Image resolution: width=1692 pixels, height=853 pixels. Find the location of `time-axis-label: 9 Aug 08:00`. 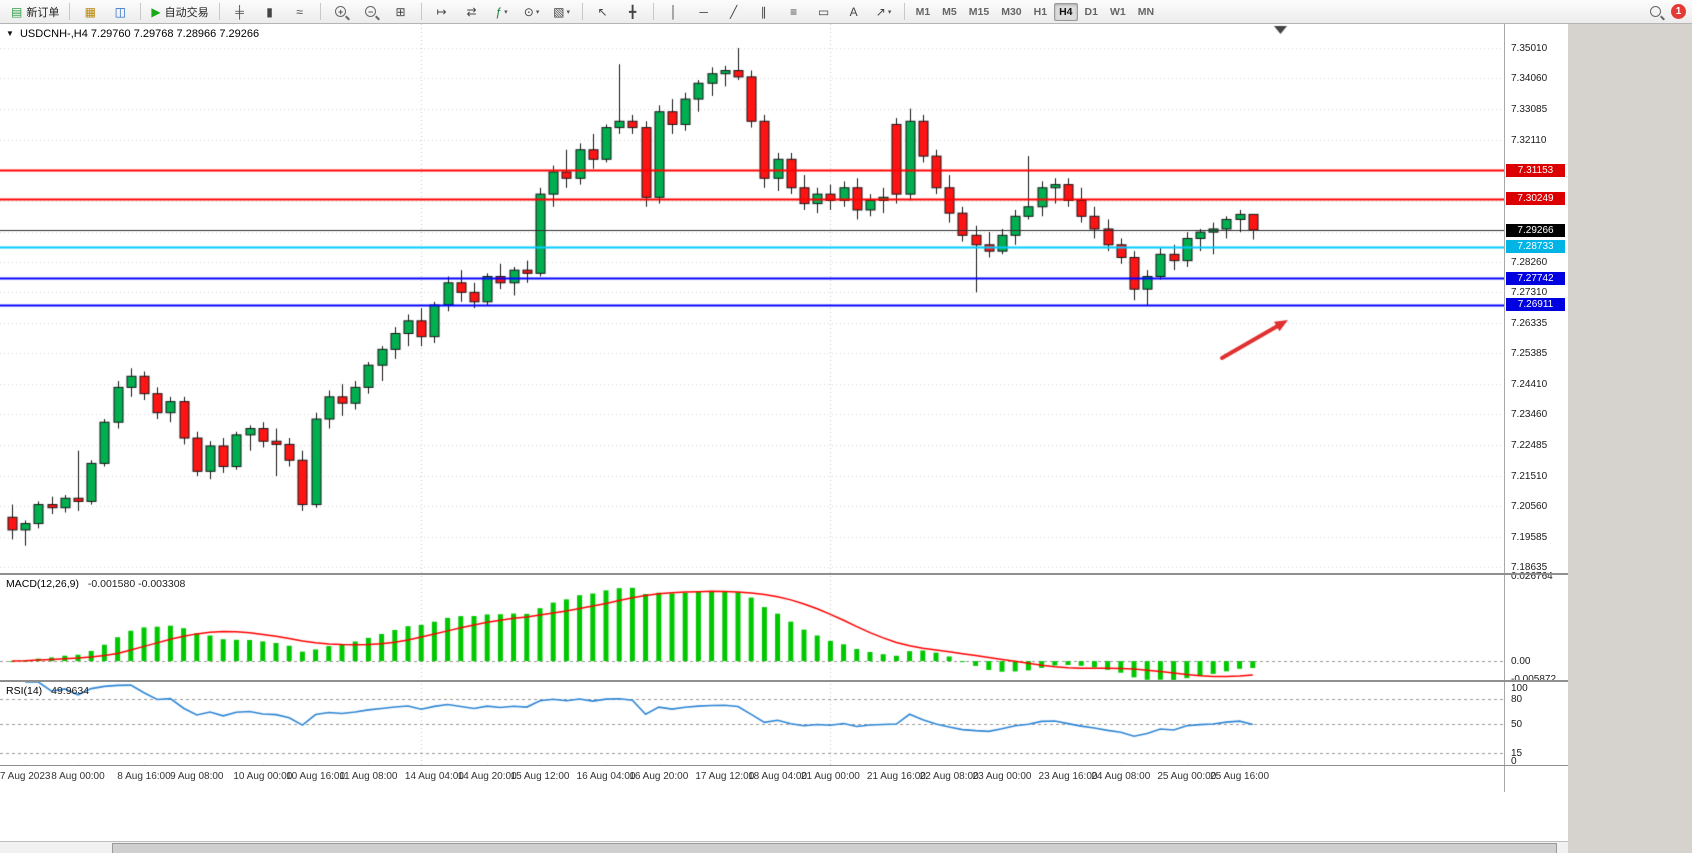

time-axis-label: 9 Aug 08:00 is located at coordinates (197, 776).